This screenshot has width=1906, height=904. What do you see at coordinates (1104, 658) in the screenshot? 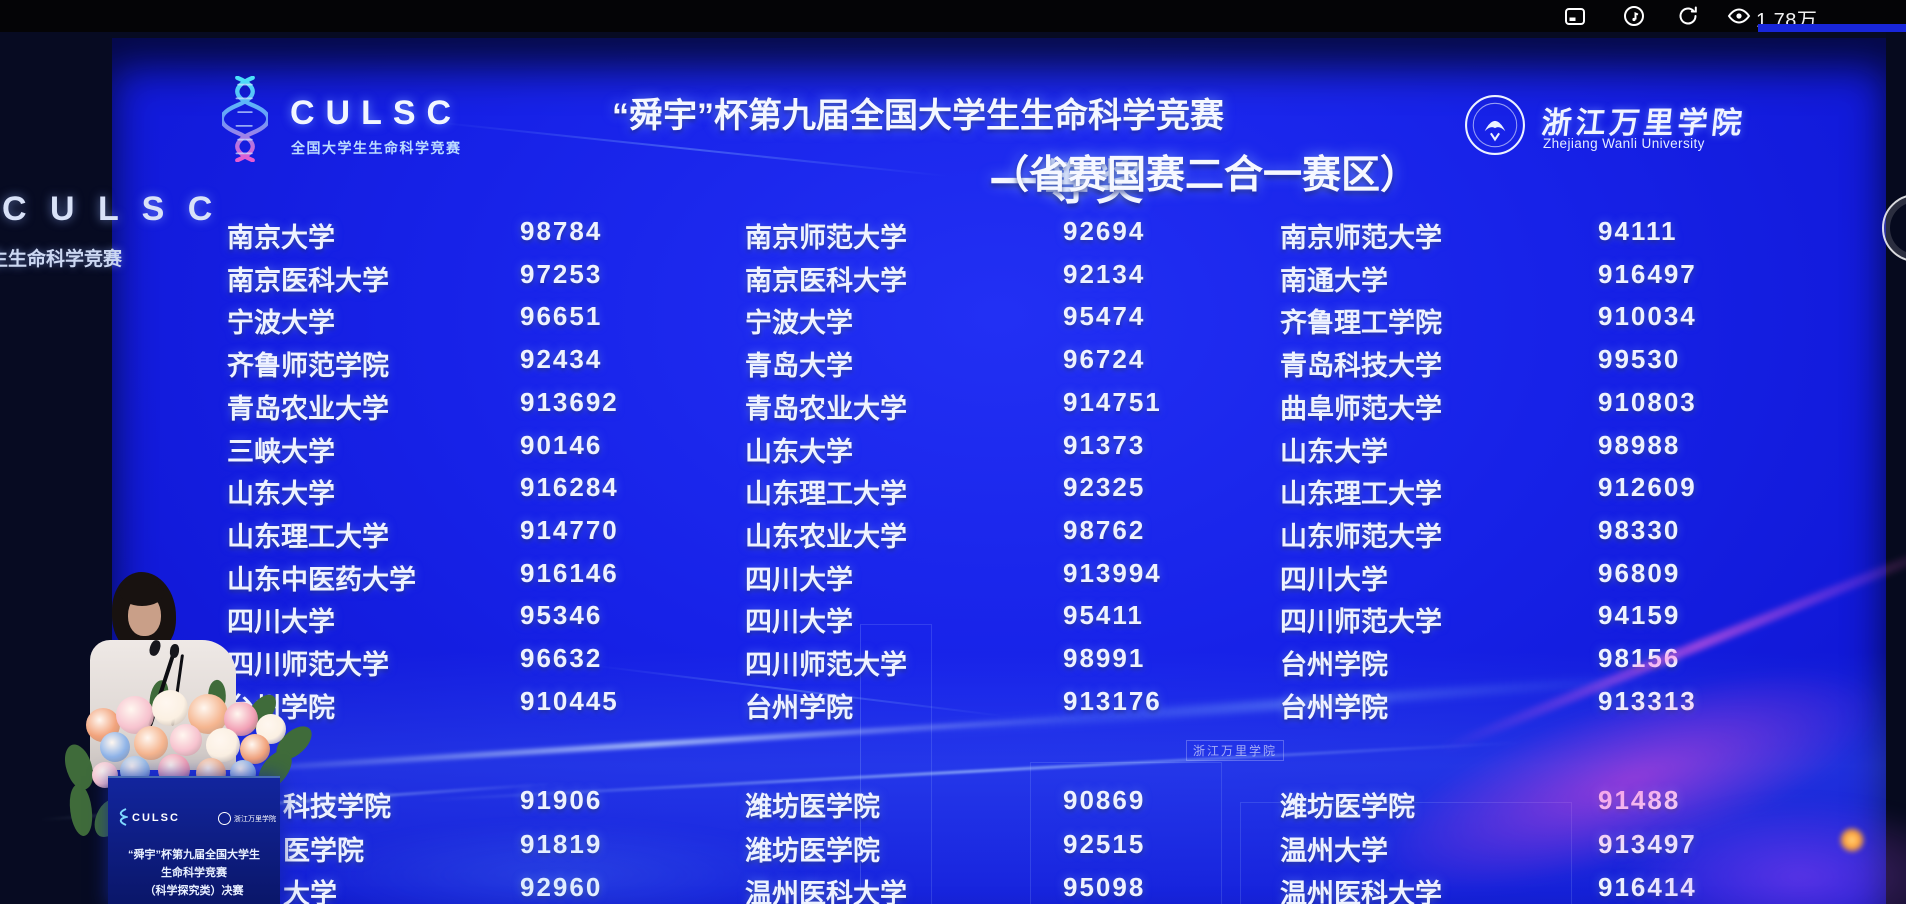
I see `team-score: 98991` at bounding box center [1104, 658].